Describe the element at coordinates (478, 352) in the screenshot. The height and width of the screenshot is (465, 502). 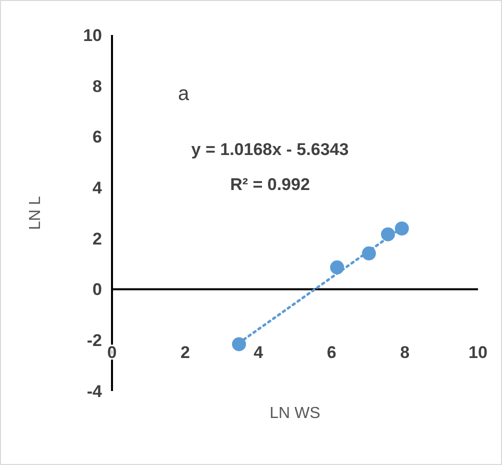
I see `x-tick-label: 10` at that location.